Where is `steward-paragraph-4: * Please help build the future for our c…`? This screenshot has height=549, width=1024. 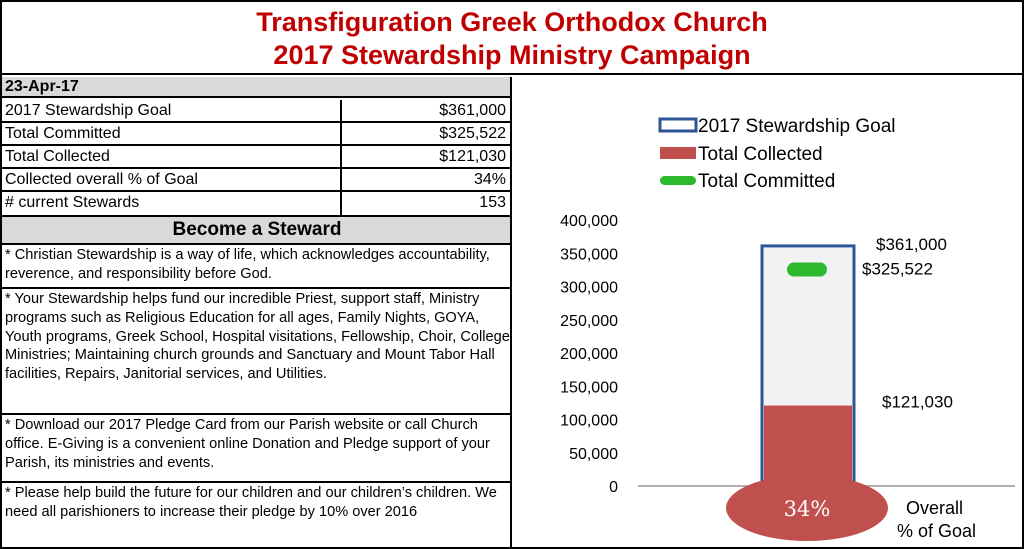
steward-paragraph-4: * Please help build the future for our c… is located at coordinates (251, 502).